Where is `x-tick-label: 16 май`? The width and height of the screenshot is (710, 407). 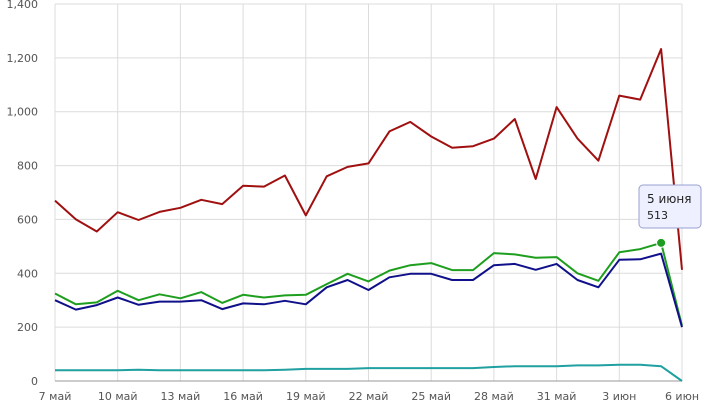 x-tick-label: 16 май is located at coordinates (243, 396).